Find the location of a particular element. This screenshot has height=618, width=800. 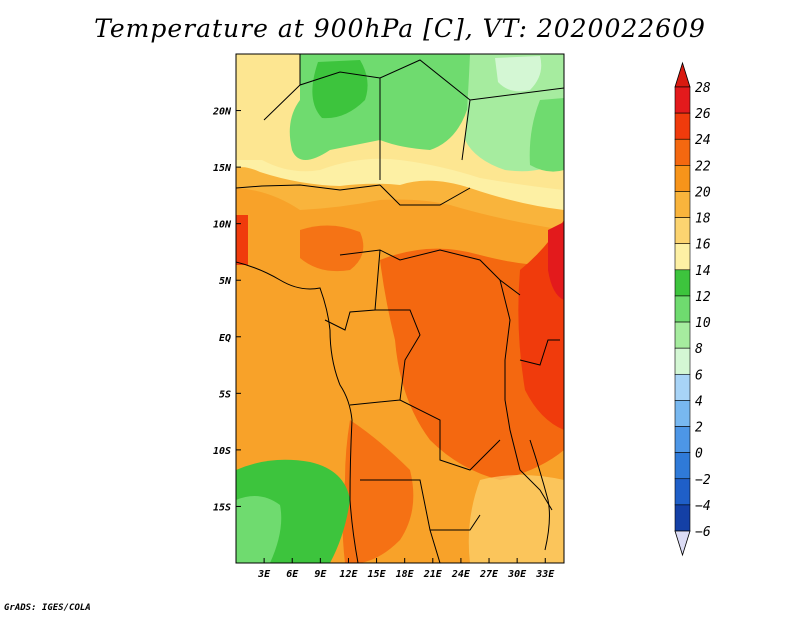

field-patch-24-26-south is located at coordinates (378, 491).